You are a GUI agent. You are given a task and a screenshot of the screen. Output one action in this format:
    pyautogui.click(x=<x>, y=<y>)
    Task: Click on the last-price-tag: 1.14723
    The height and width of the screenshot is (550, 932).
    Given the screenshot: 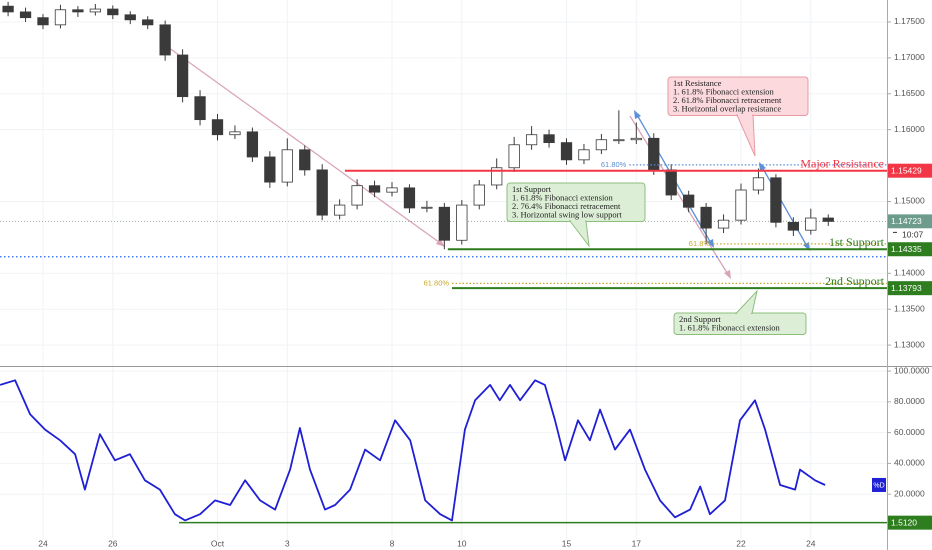 What is the action you would take?
    pyautogui.click(x=906, y=221)
    